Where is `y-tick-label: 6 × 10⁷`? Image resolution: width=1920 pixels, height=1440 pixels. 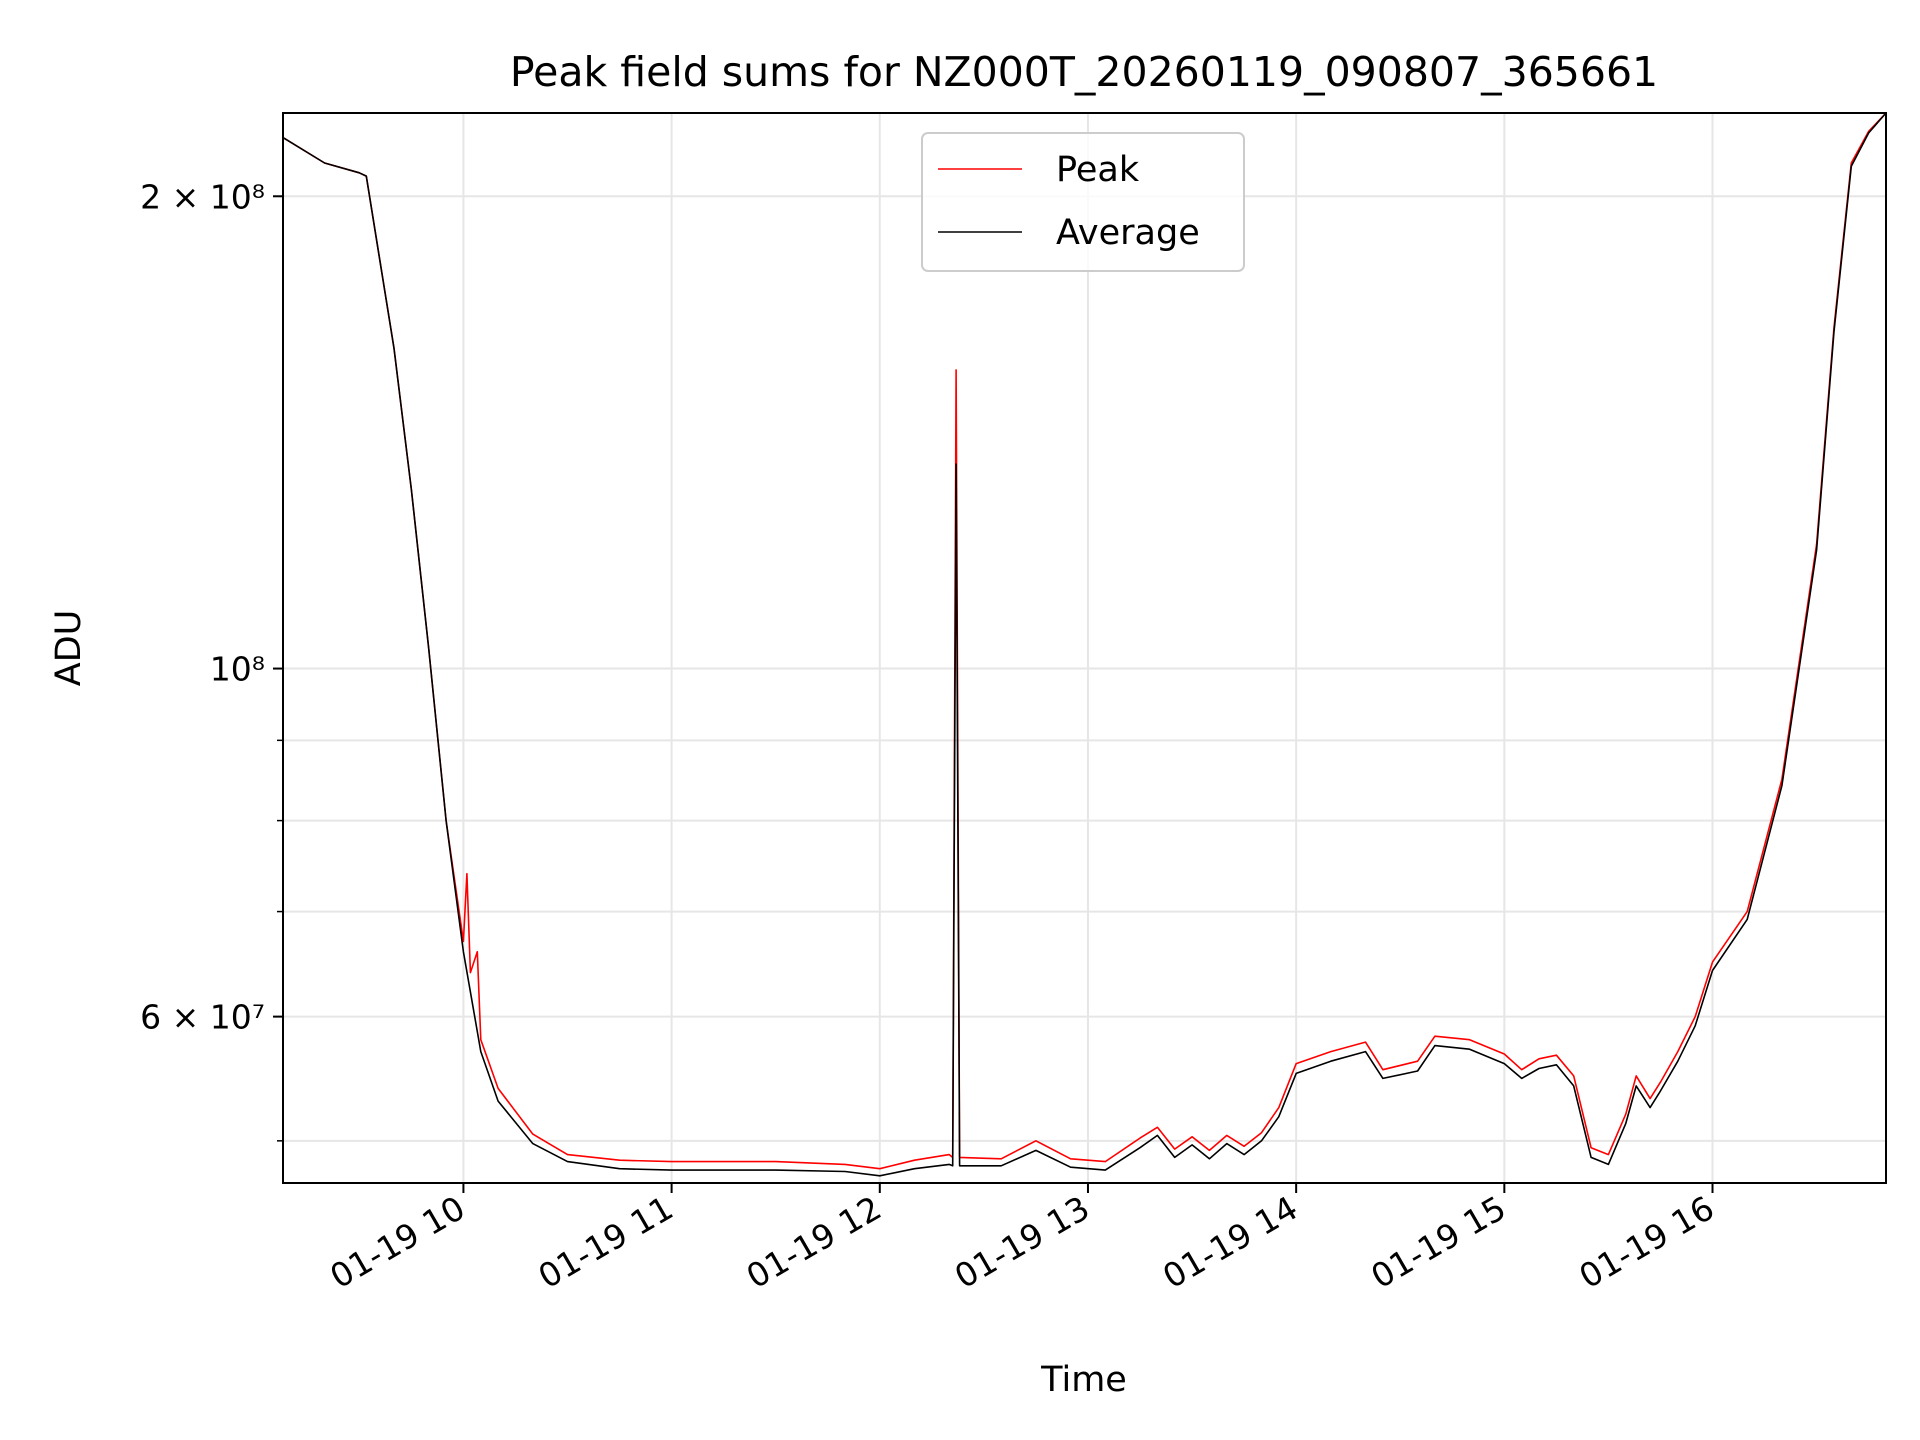 y-tick-label: 6 × 10⁷ is located at coordinates (202, 1017).